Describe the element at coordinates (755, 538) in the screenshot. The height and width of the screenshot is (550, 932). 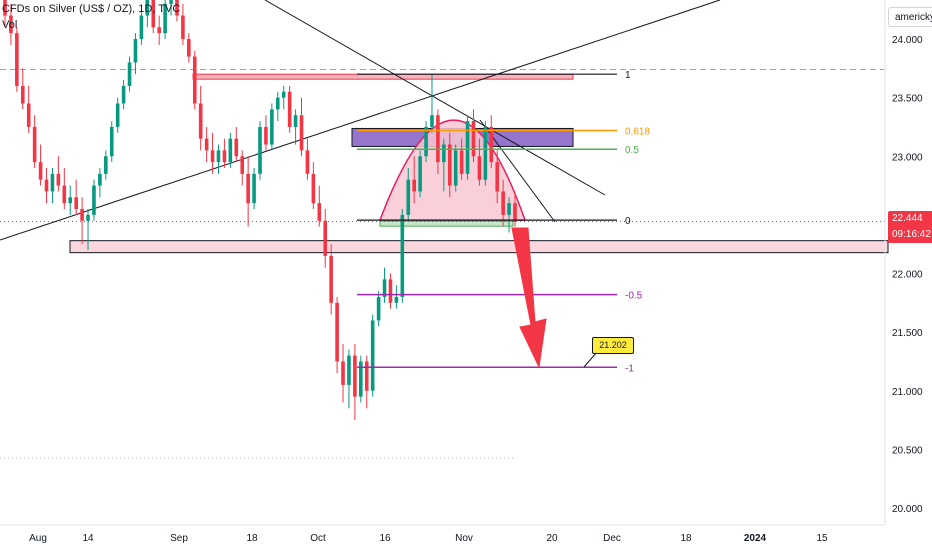
I see `time-tick-label: 2024` at that location.